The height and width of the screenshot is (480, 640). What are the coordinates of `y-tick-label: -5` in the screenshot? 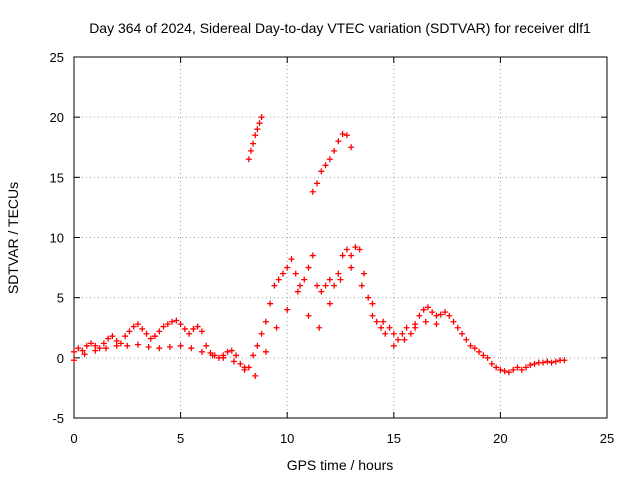 It's located at (58, 418).